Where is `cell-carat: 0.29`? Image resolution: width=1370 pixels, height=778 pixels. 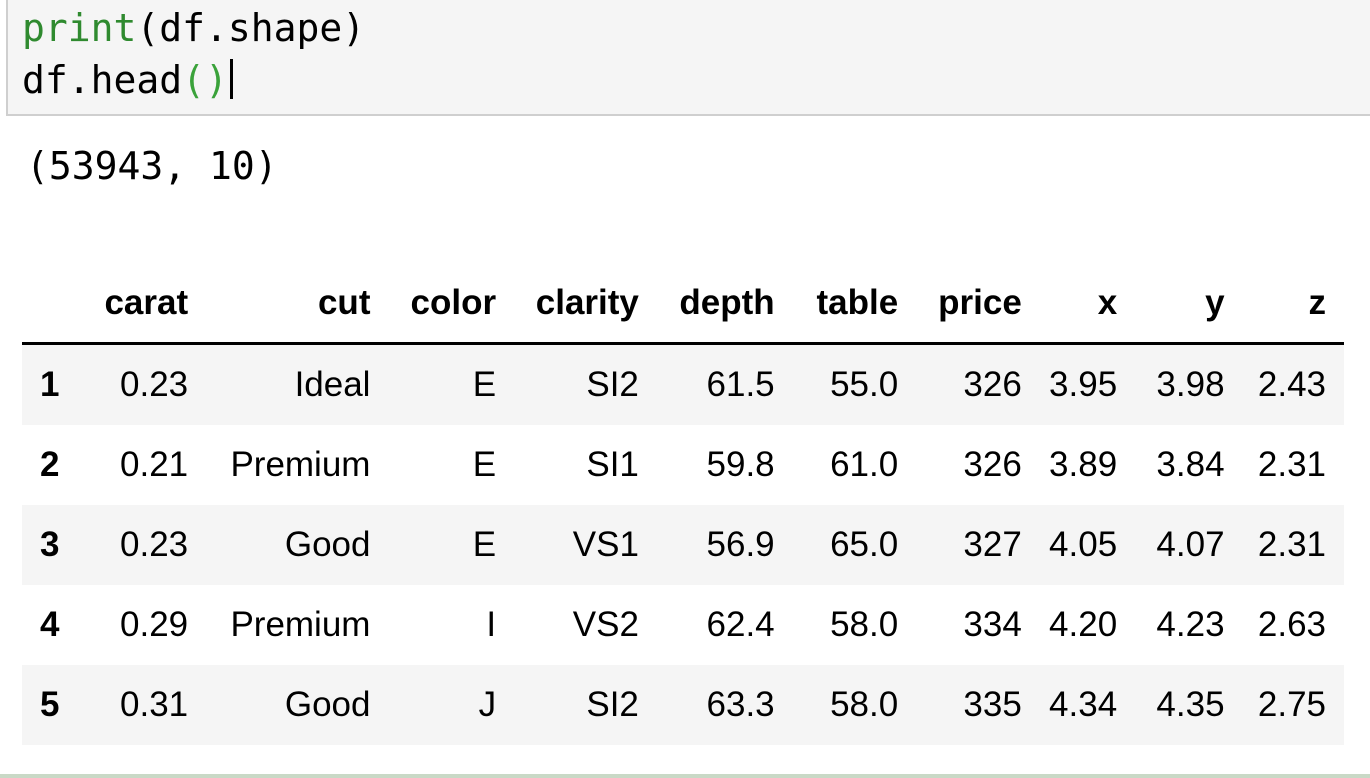
cell-carat: 0.29 is located at coordinates (154, 624).